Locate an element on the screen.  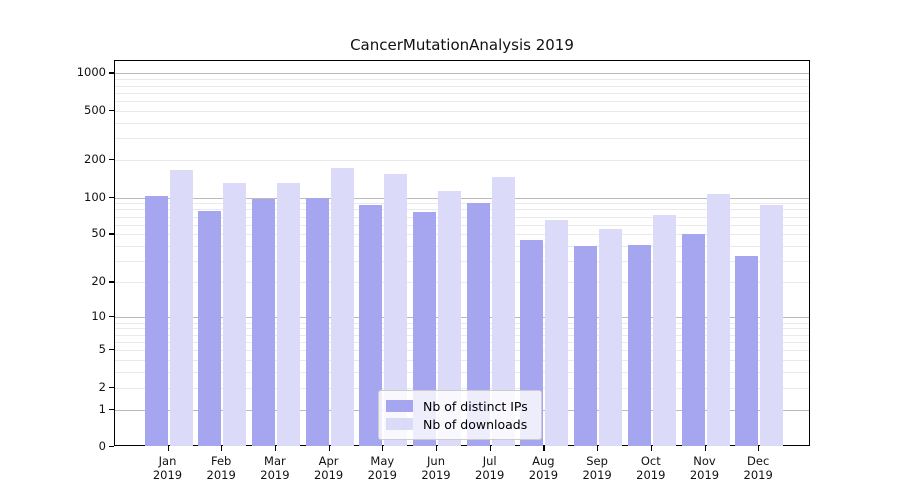
bar-downloads-nov is located at coordinates (718, 319).